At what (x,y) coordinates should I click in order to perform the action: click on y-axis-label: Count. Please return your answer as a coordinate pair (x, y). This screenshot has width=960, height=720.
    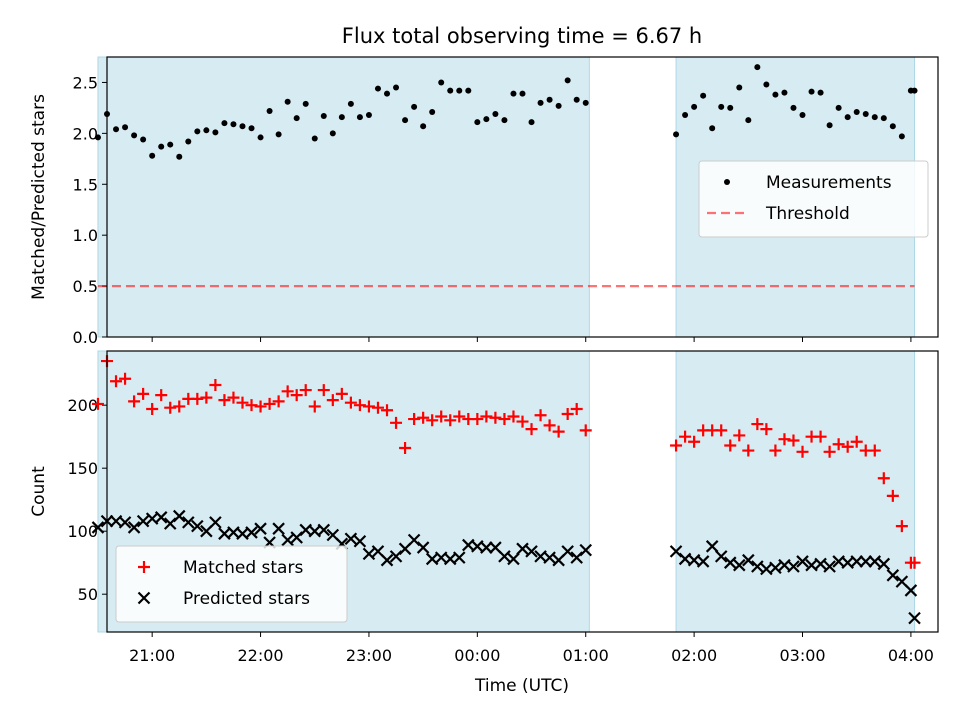
    Looking at the image, I should click on (39, 491).